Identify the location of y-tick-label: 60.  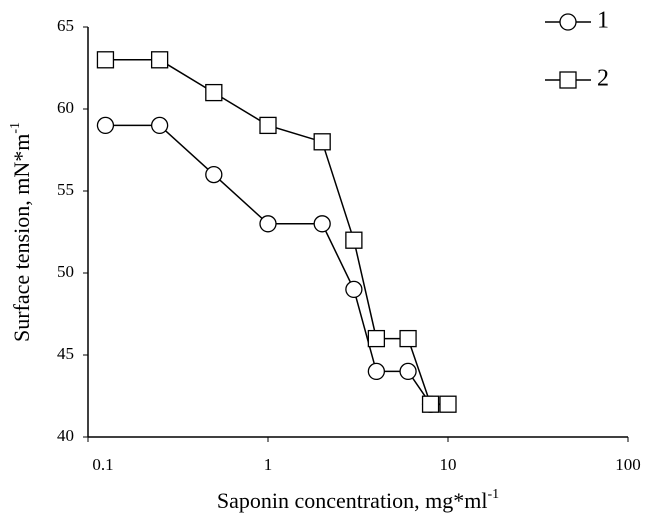
(65, 107).